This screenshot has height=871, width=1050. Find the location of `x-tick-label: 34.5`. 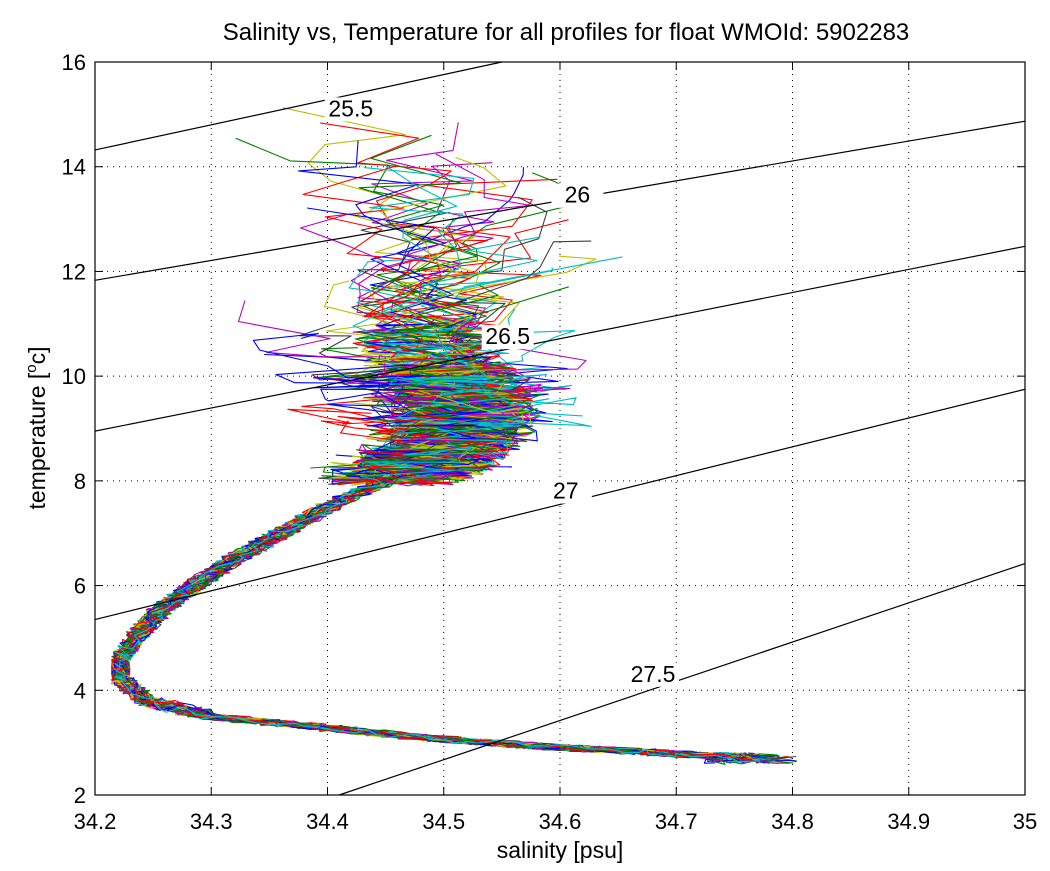

x-tick-label: 34.5 is located at coordinates (443, 821).